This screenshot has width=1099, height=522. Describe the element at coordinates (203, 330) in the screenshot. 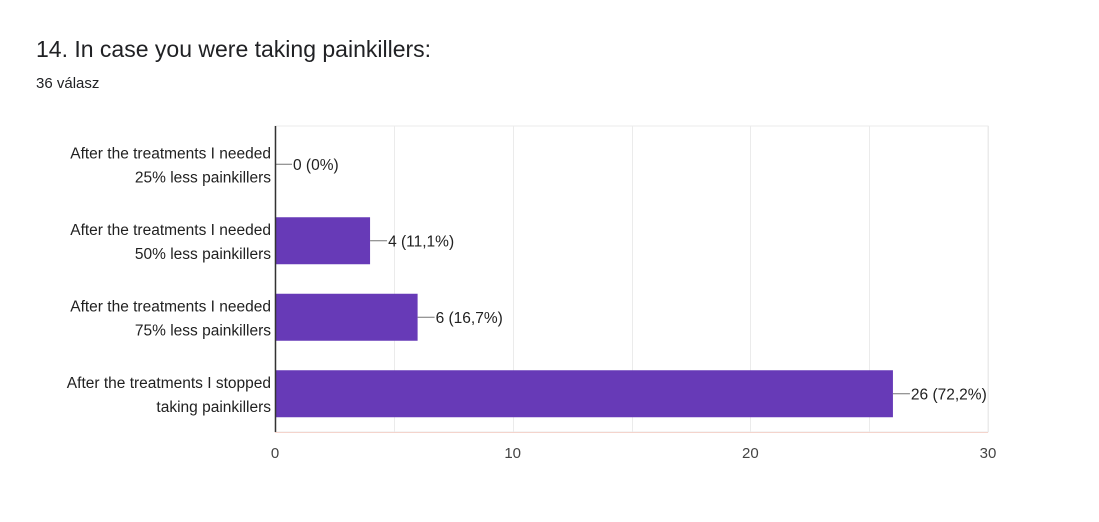

I see `category-label: 75% less painkillers` at that location.